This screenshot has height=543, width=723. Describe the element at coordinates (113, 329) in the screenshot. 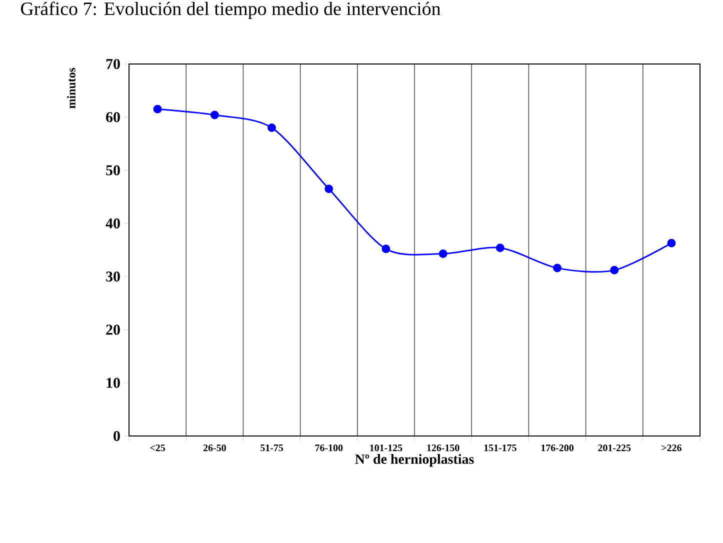

I see `y-tick-label: 20` at that location.